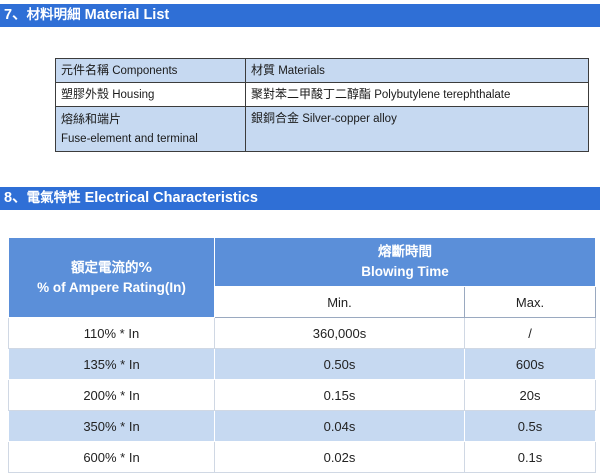 Image resolution: width=600 pixels, height=476 pixels. What do you see at coordinates (442, 95) in the screenshot?
I see `material-en: Polybutylene terephthalate` at bounding box center [442, 95].